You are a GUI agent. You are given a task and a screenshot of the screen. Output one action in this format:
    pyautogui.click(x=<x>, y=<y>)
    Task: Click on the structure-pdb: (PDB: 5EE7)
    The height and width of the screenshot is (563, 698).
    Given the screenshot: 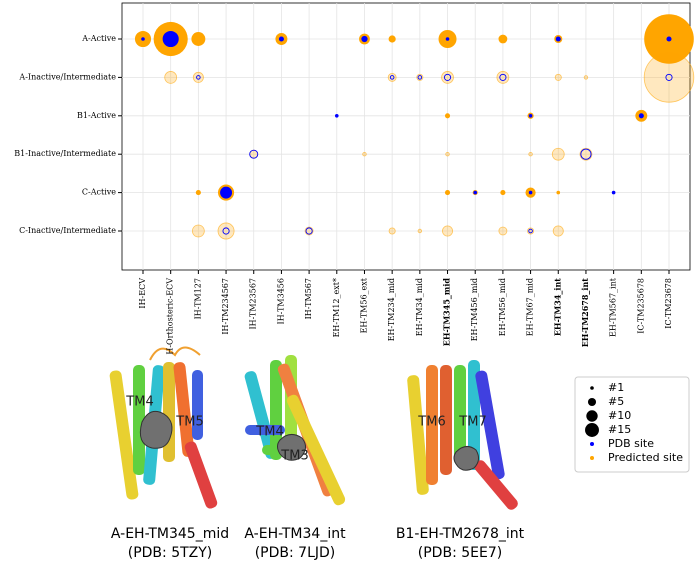 What is the action you would take?
    pyautogui.click(x=460, y=553)
    